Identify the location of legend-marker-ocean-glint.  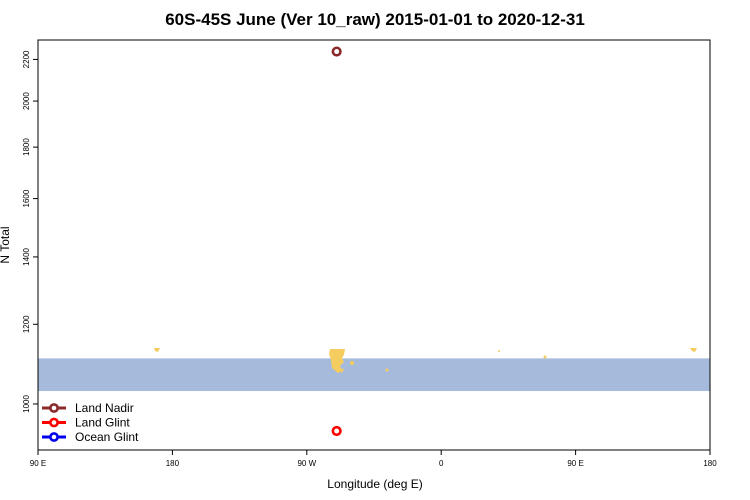
(54, 437).